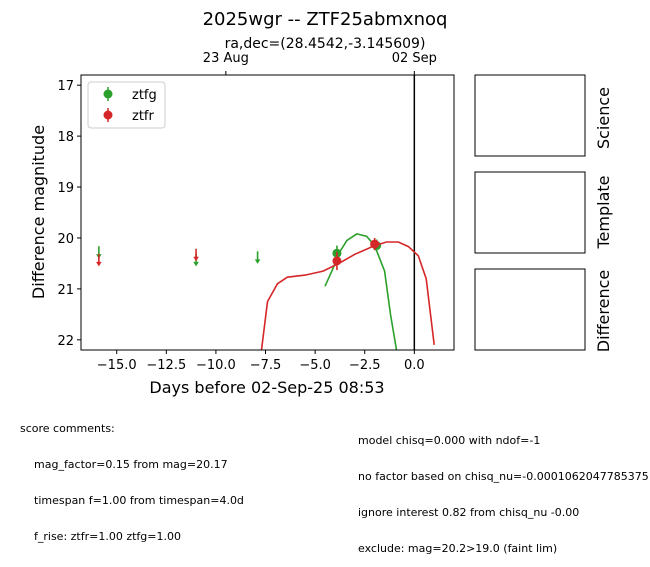 The width and height of the screenshot is (650, 567). What do you see at coordinates (266, 387) in the screenshot?
I see `x-axis-label: Days before 02-Sep-25 08:53` at bounding box center [266, 387].